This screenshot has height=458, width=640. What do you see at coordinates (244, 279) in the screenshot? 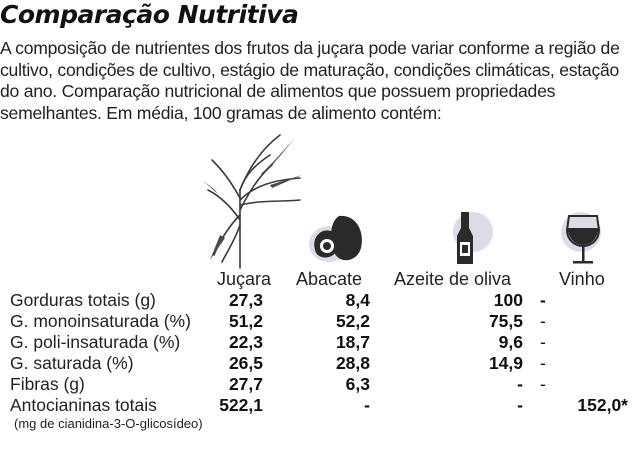
I see `column-header-jucara: Juçara` at bounding box center [244, 279].